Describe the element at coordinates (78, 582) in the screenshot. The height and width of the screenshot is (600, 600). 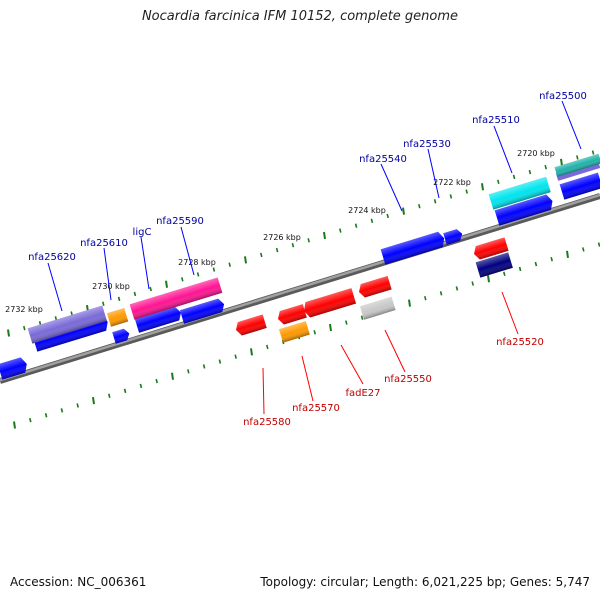
I see `accession-text: Accession: NC_006361` at that location.